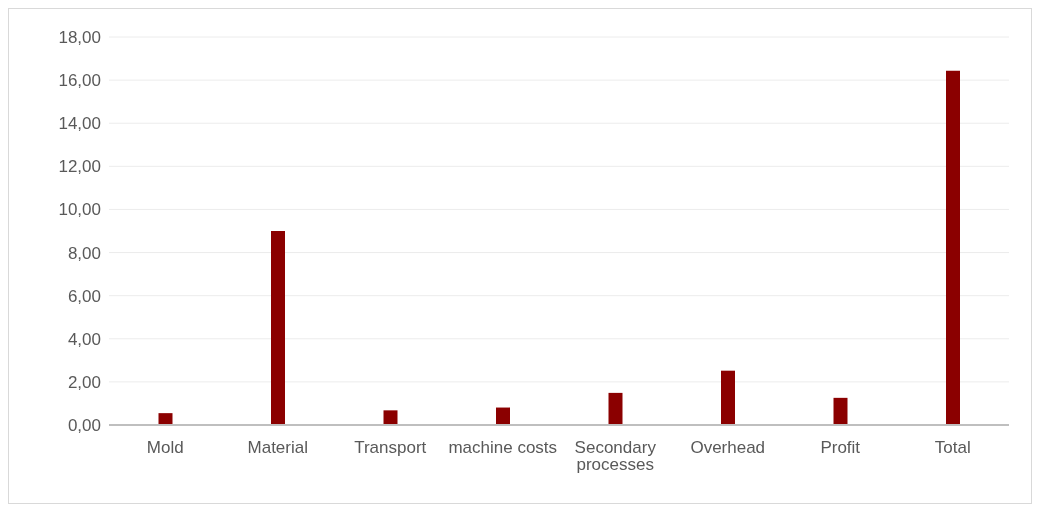  I want to click on y-tick-label: 18,00, so click(79, 38).